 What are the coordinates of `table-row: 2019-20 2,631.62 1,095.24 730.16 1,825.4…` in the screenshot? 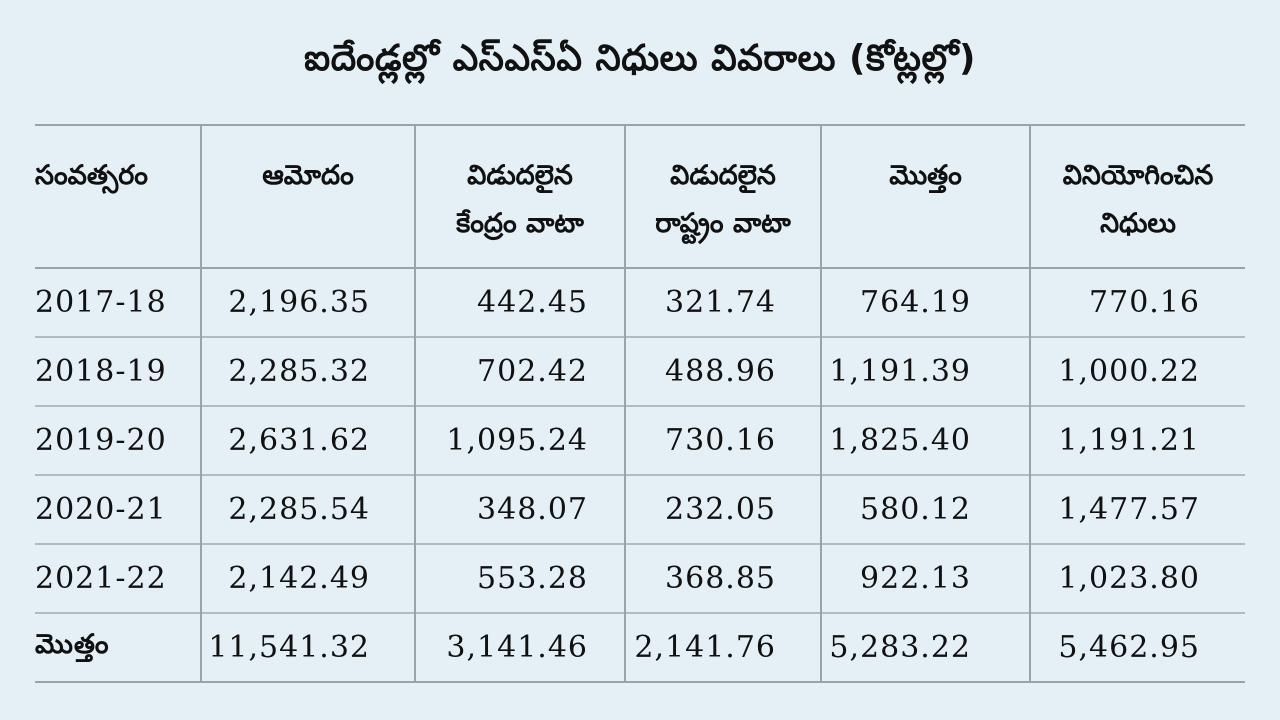 It's located at (640, 440).